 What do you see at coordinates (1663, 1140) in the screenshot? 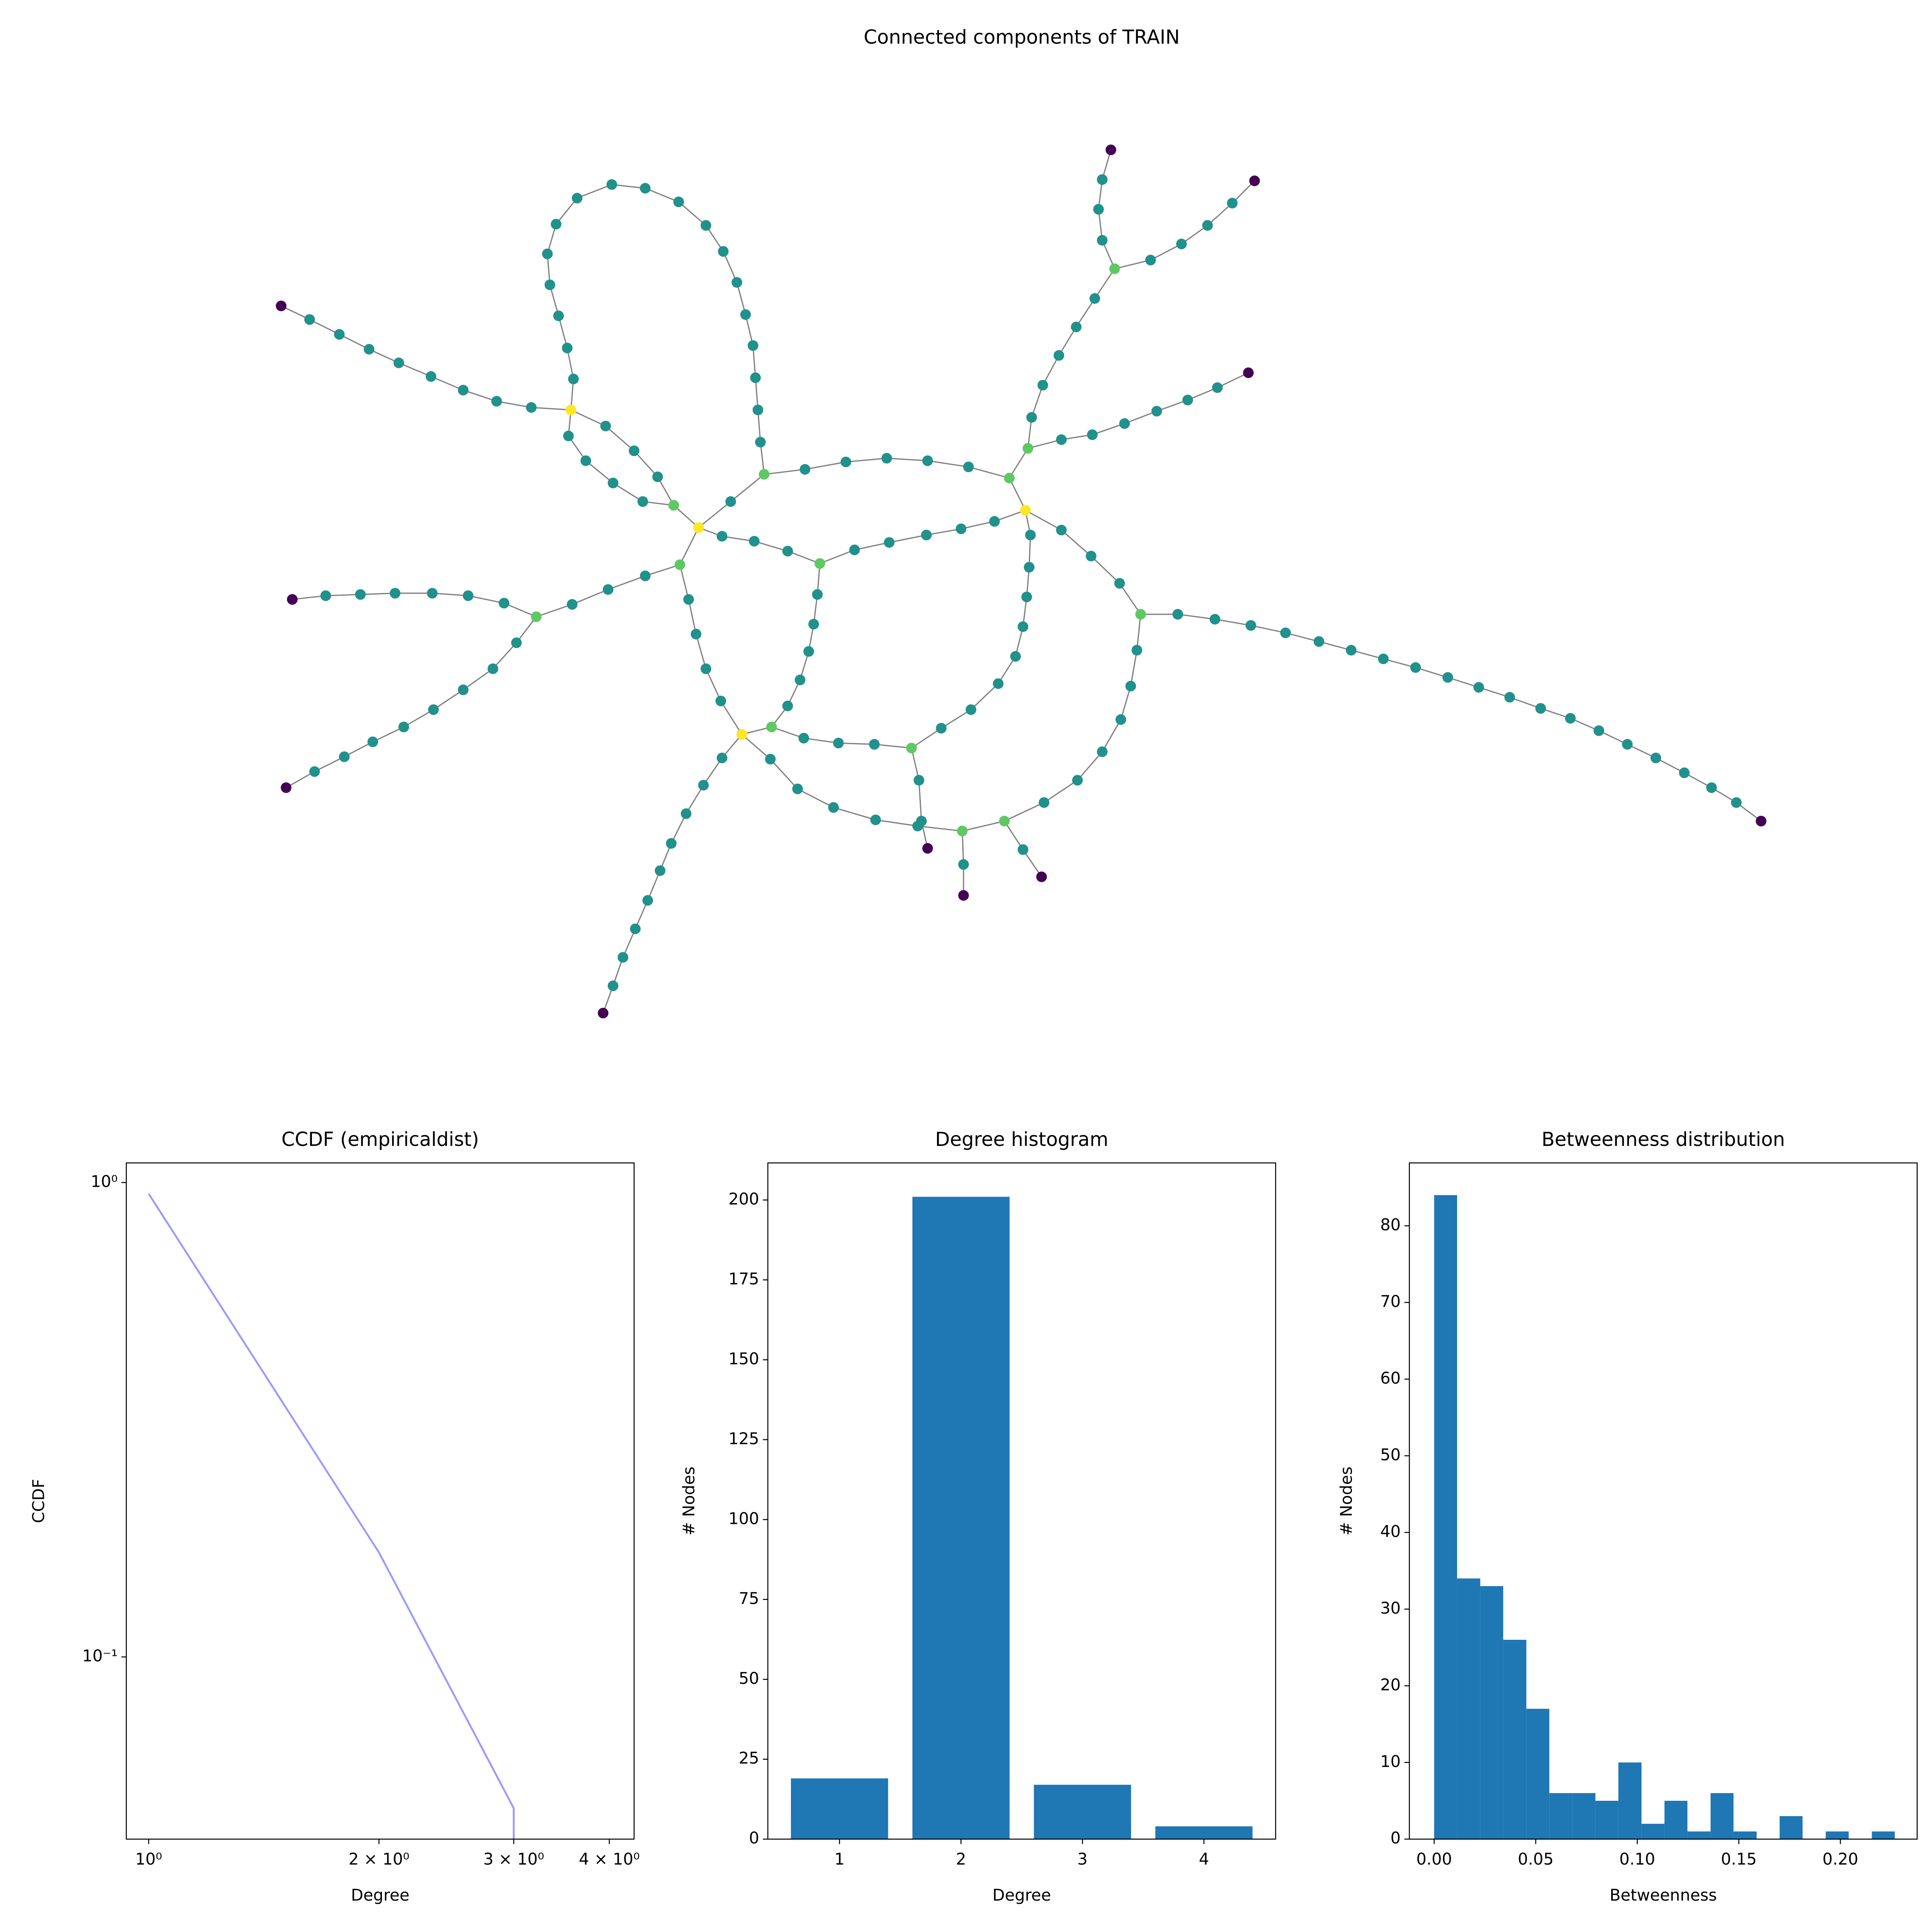
I see `subplot-title: Betweenness distribution` at bounding box center [1663, 1140].